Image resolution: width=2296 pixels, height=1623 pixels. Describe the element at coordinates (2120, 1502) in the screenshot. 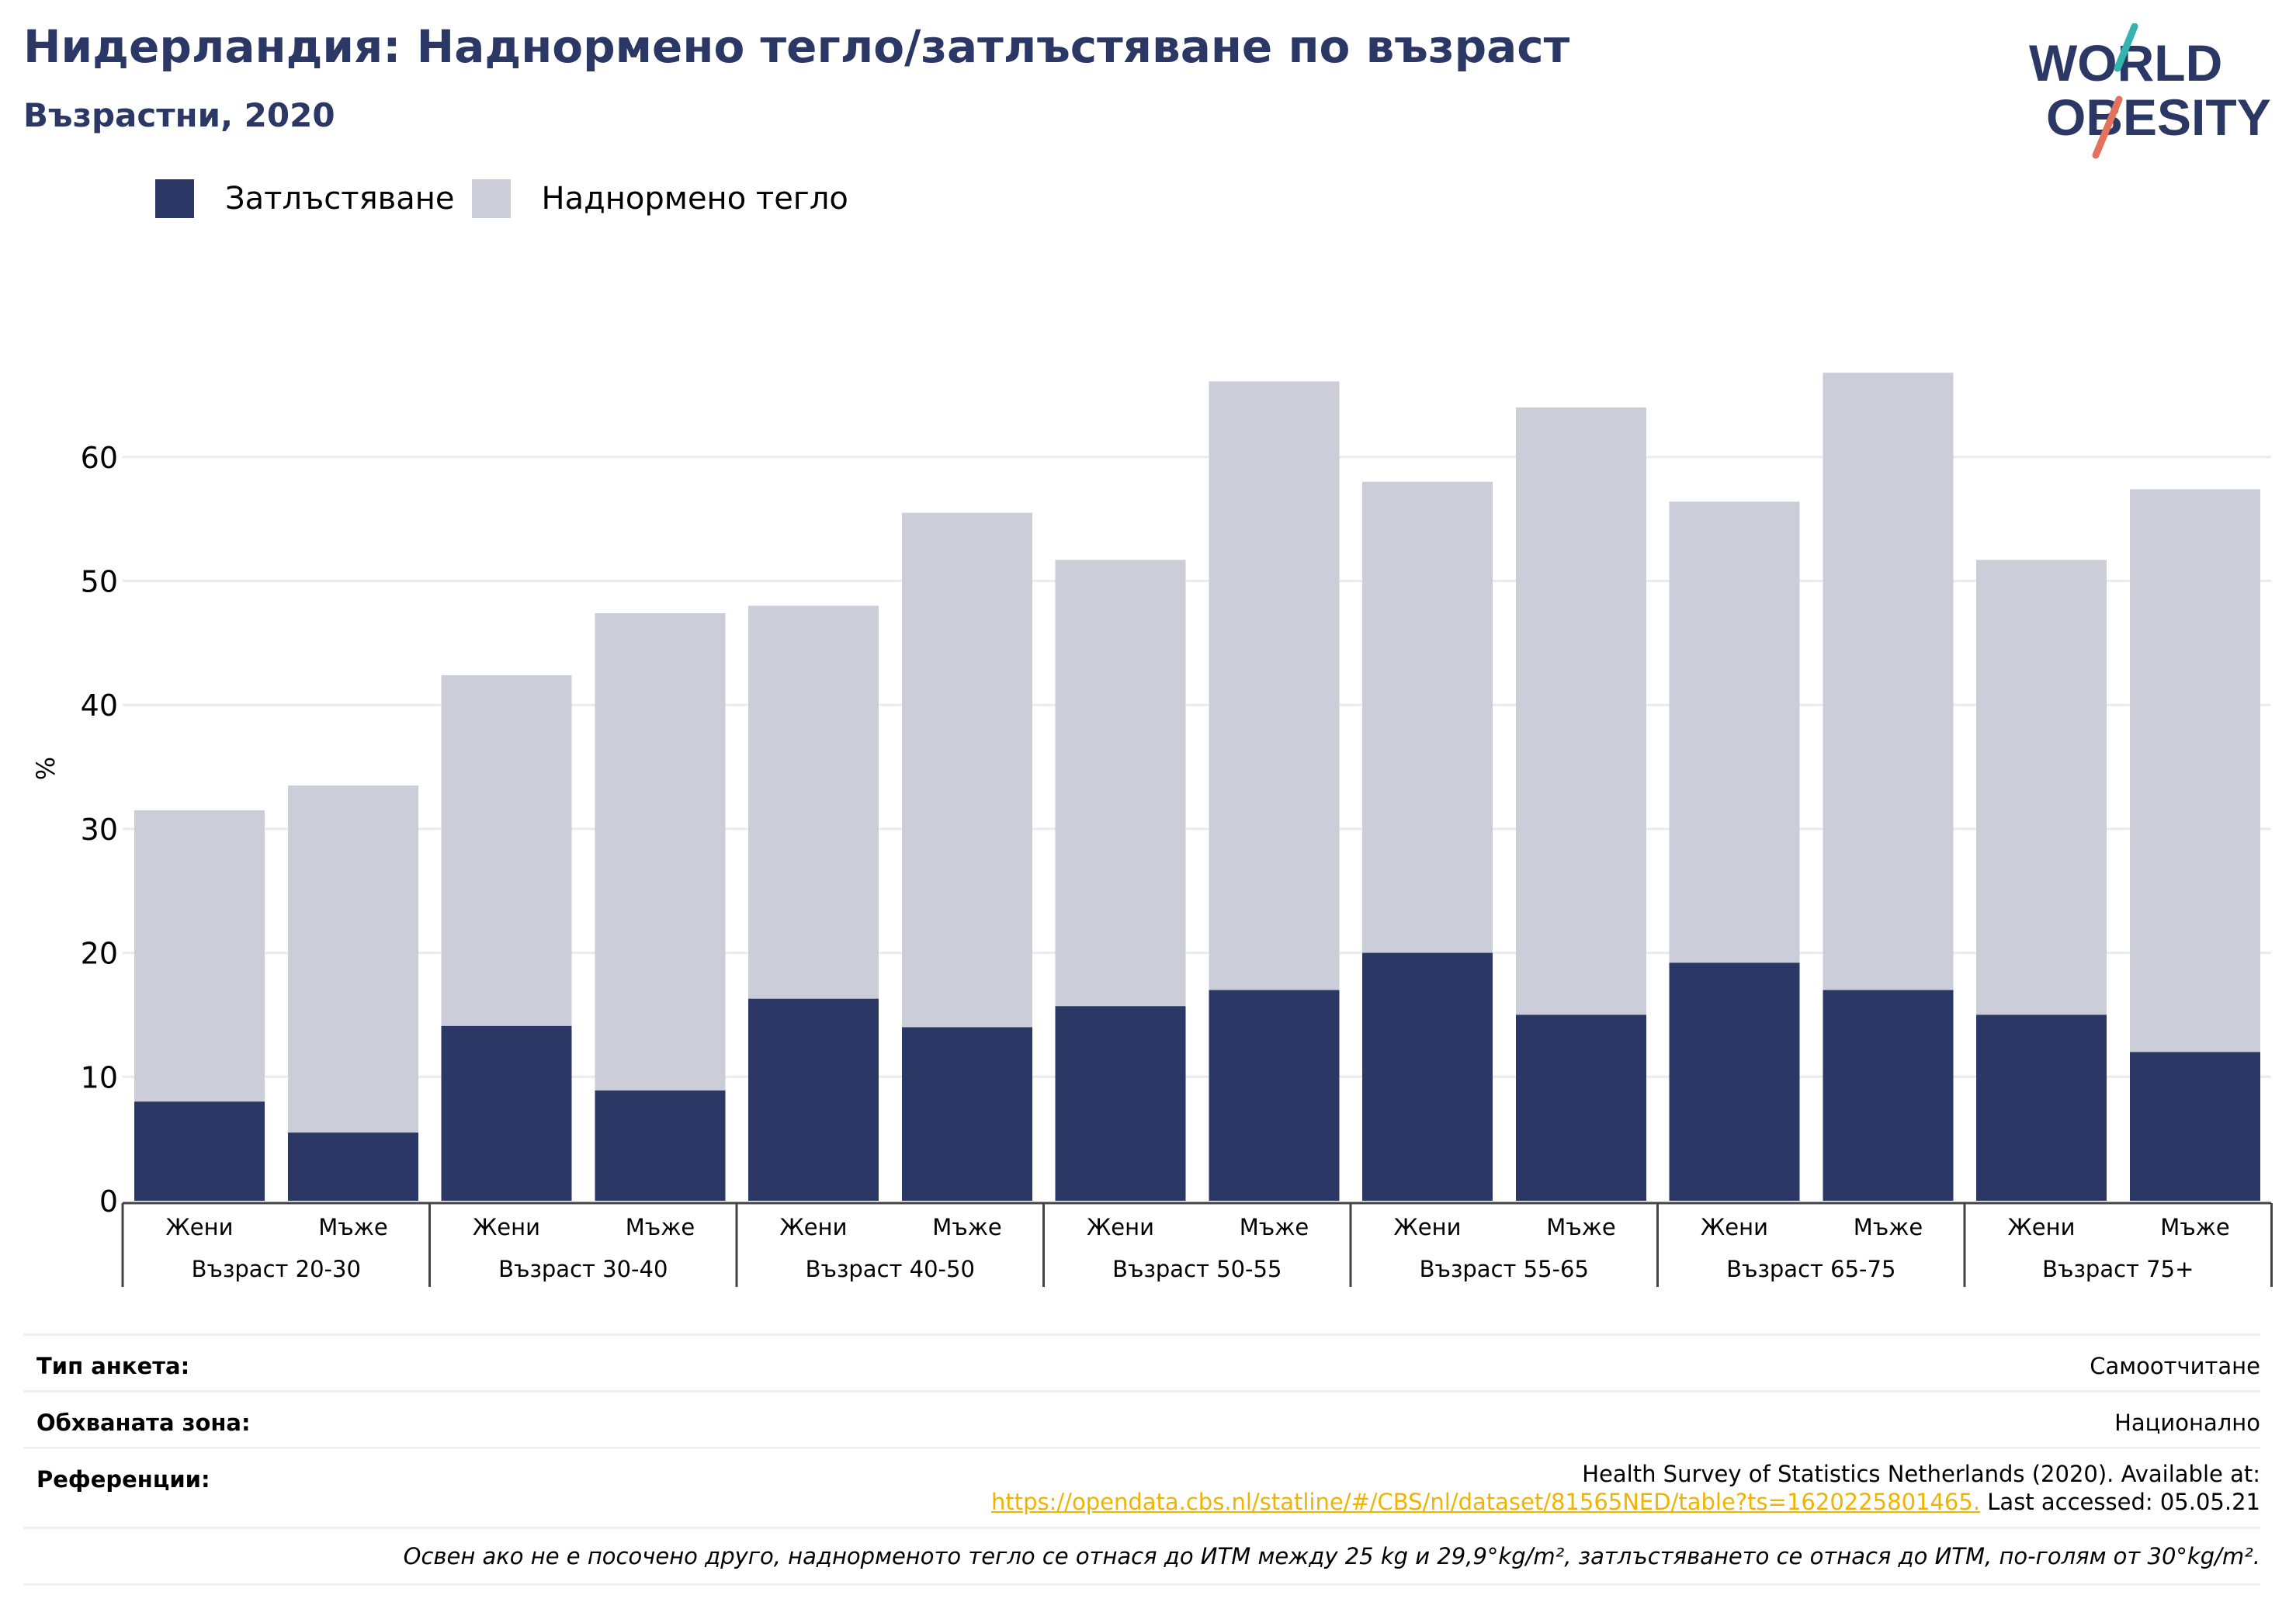

I see `references-last-accessed: Last accessed: 05.05.21` at that location.